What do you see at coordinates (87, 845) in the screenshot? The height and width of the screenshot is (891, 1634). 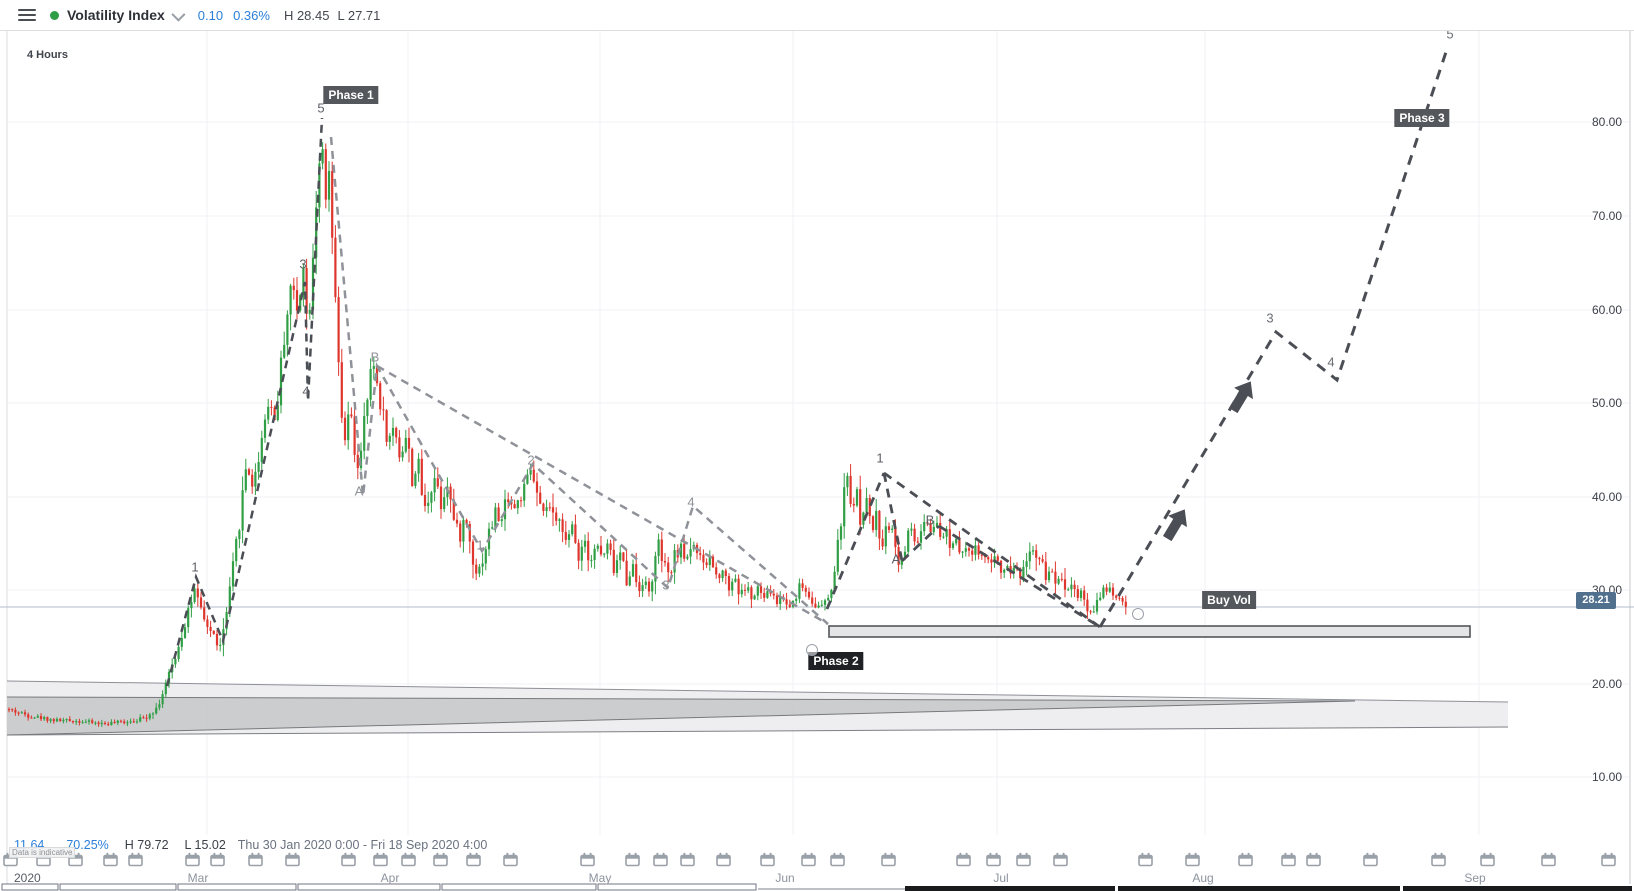 I see `stat-percent: 70.25%` at bounding box center [87, 845].